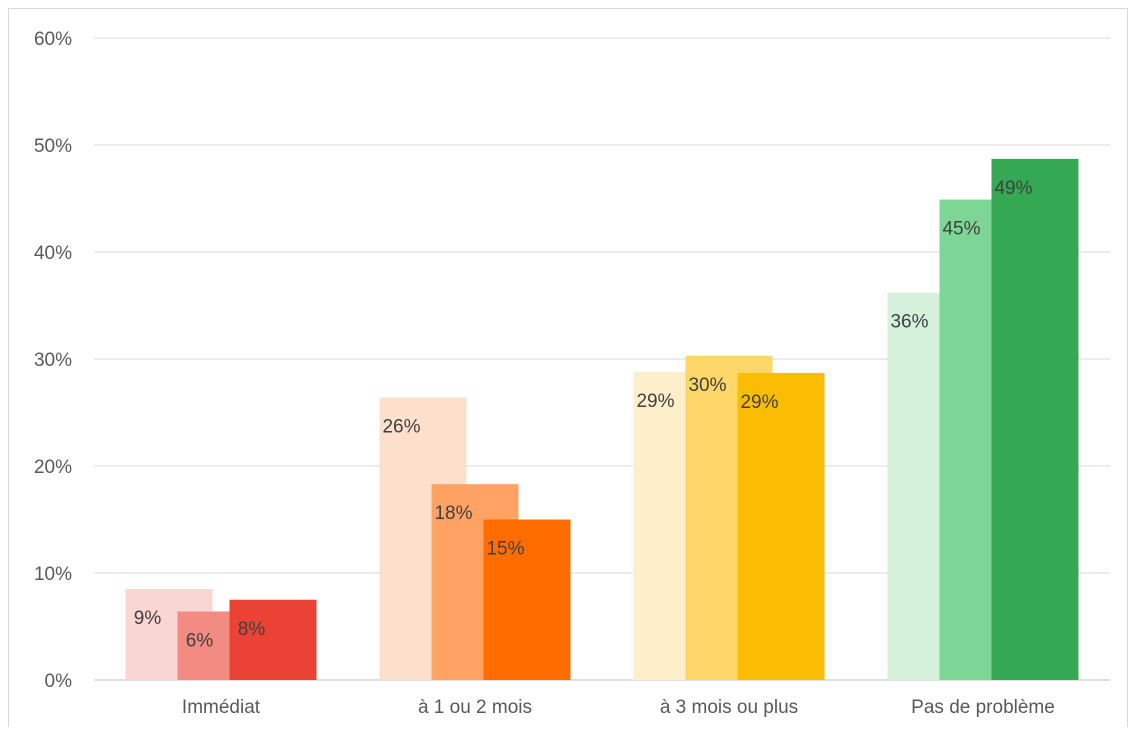 The image size is (1132, 731). What do you see at coordinates (53, 39) in the screenshot?
I see `y-tick-label: 60%` at bounding box center [53, 39].